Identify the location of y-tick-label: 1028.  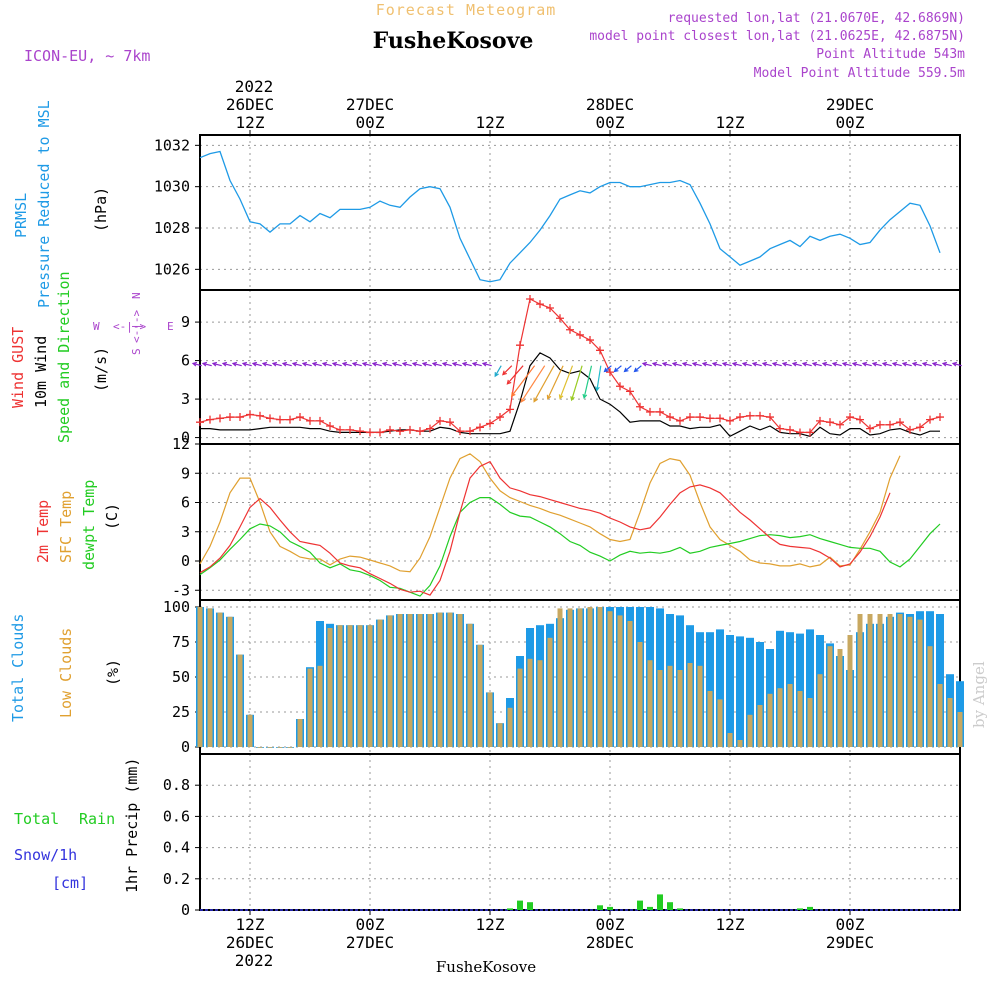
(172, 228).